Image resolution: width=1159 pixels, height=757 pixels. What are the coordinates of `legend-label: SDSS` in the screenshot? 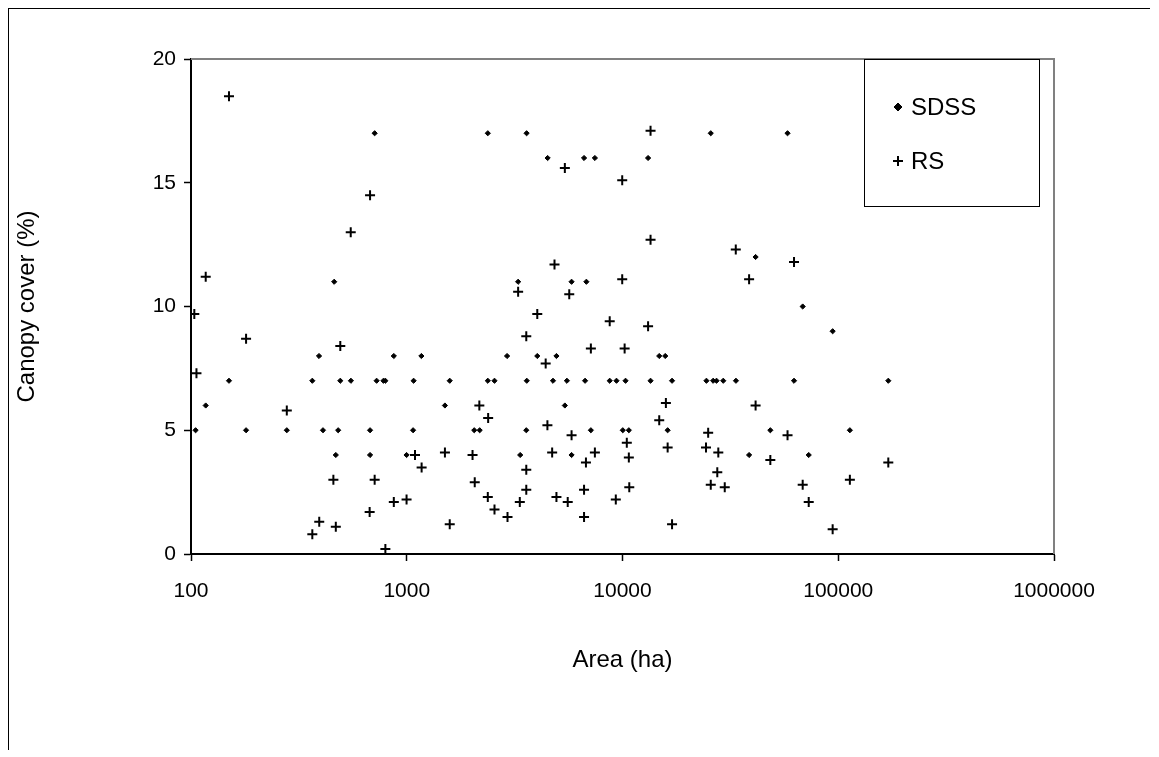 It's located at (944, 107).